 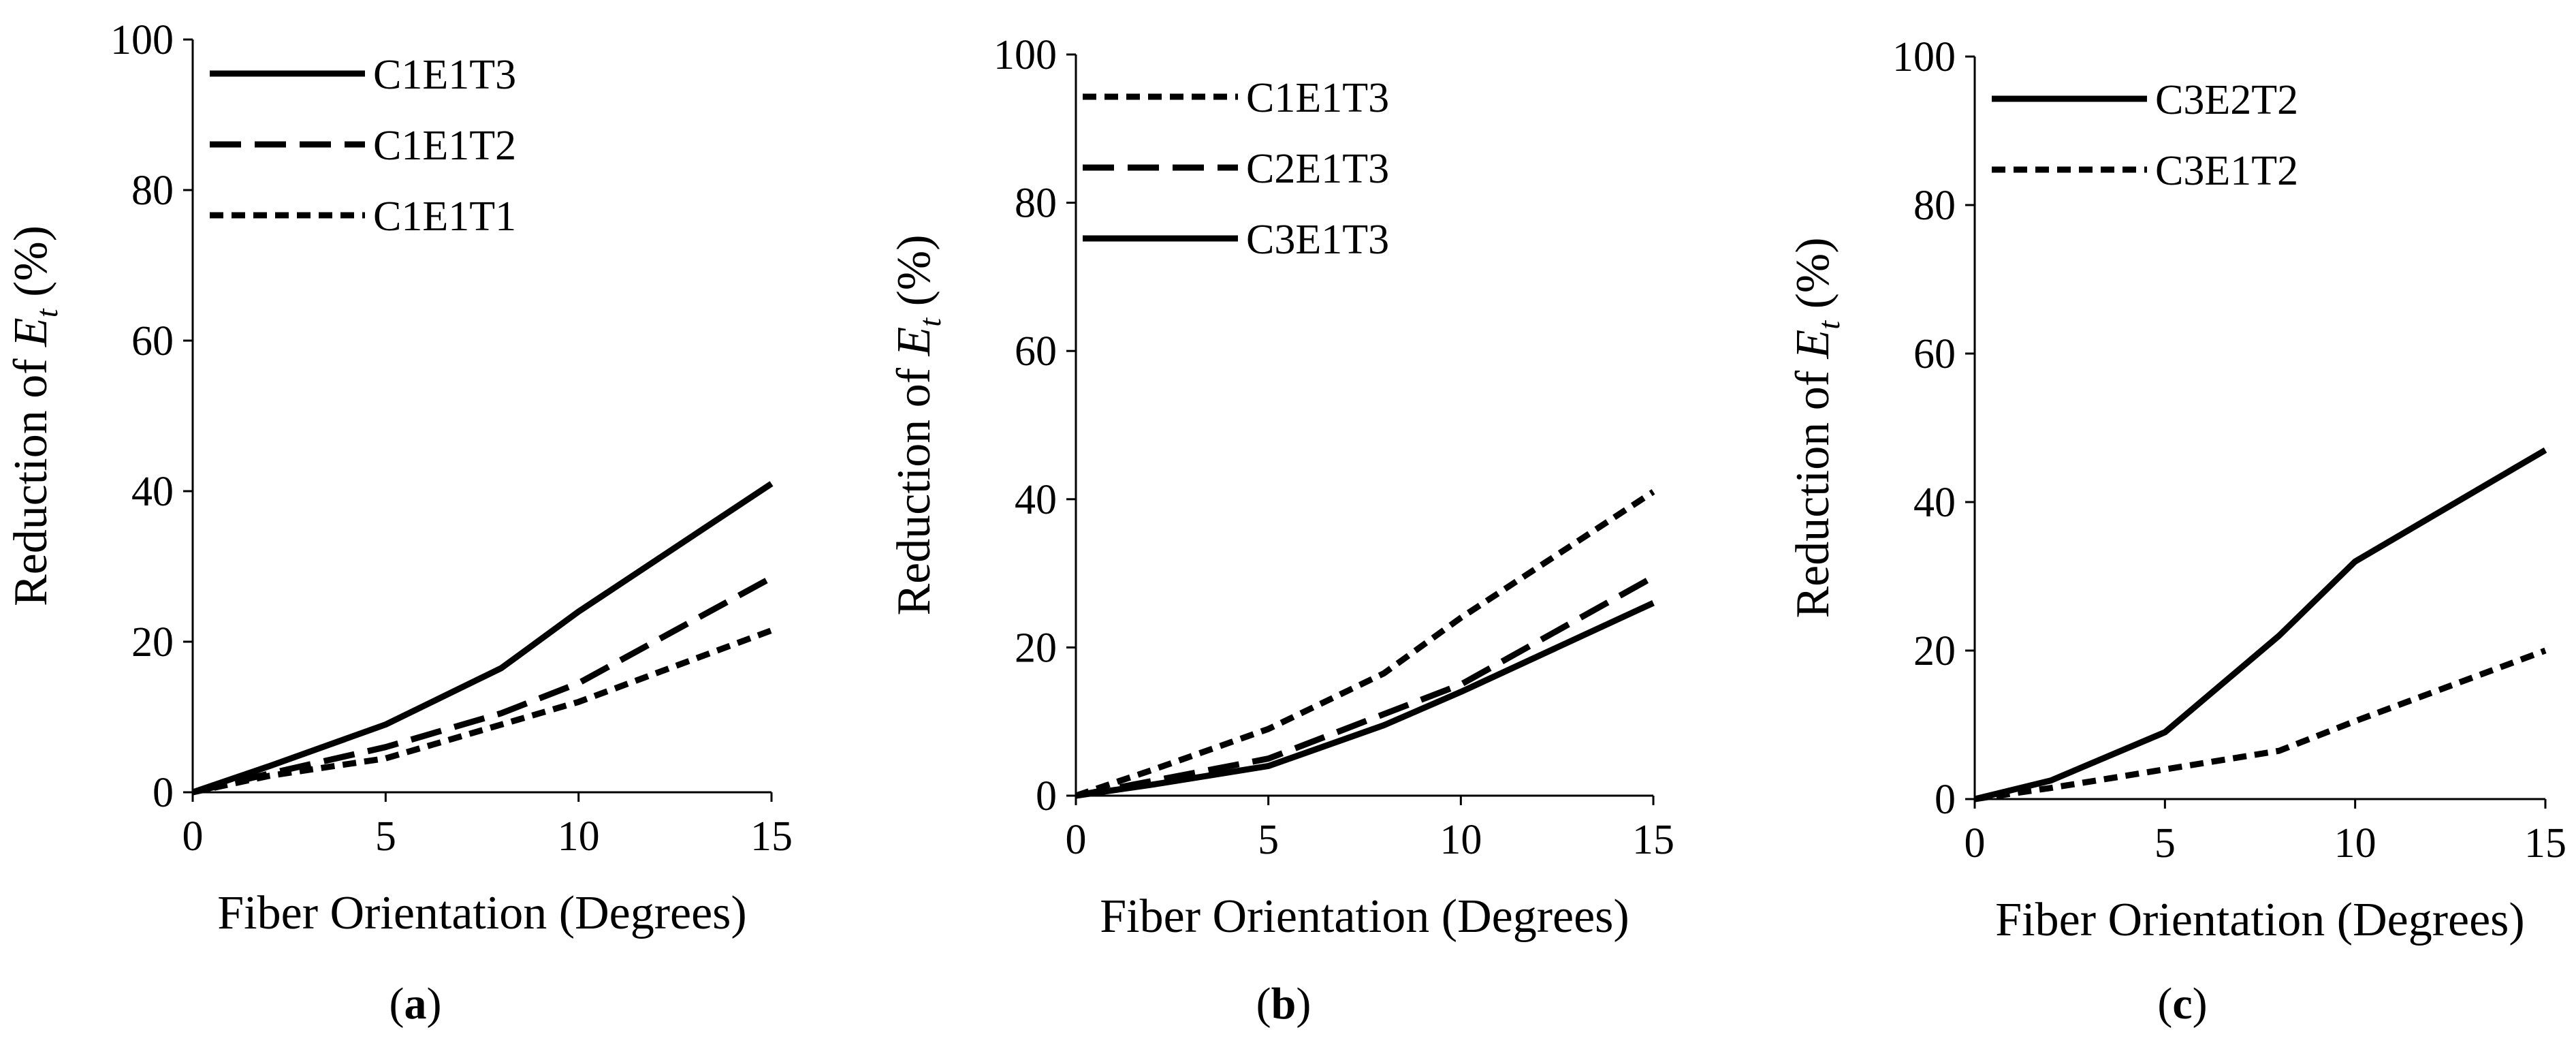 I want to click on legend-label: C1E1T2, so click(x=444, y=146).